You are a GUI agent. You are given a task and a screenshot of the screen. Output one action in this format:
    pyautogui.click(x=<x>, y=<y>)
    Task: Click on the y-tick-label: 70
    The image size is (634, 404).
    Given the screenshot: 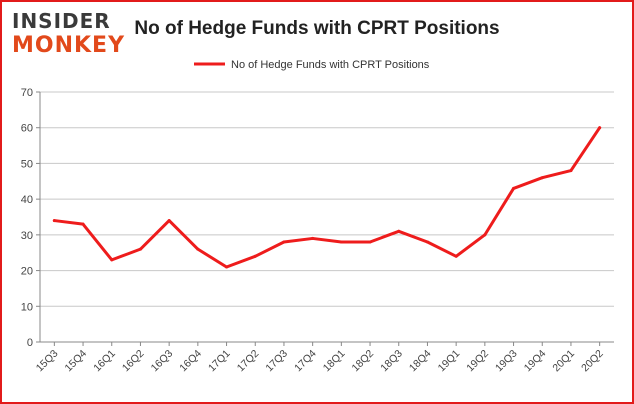 What is the action you would take?
    pyautogui.click(x=27, y=93)
    